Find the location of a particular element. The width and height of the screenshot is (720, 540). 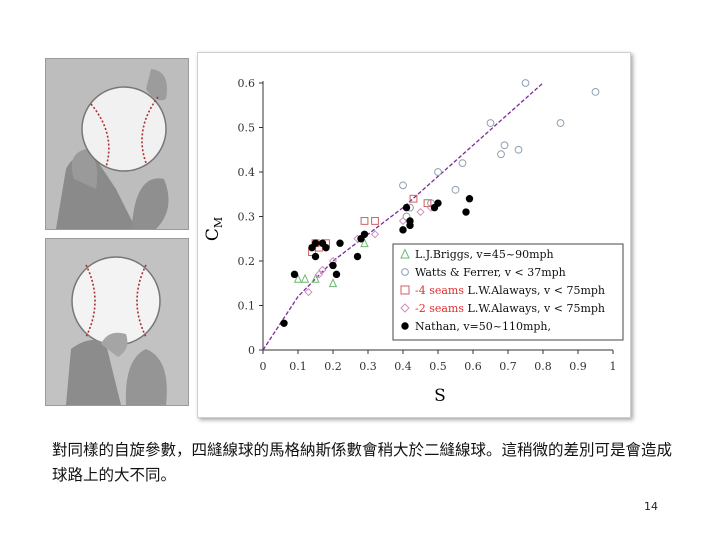

two-seam-grip-photo is located at coordinates (117, 322).